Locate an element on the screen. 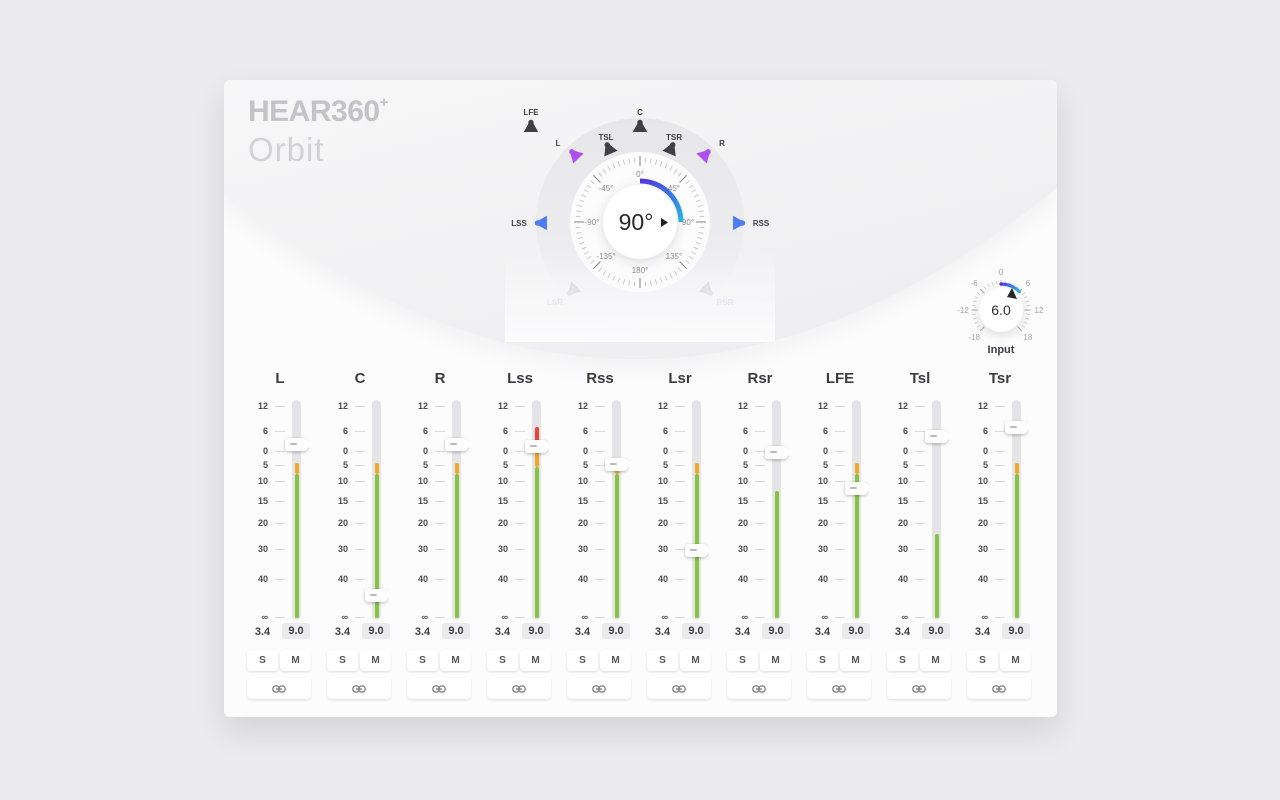  lss-speaker-icon is located at coordinates (540, 223).